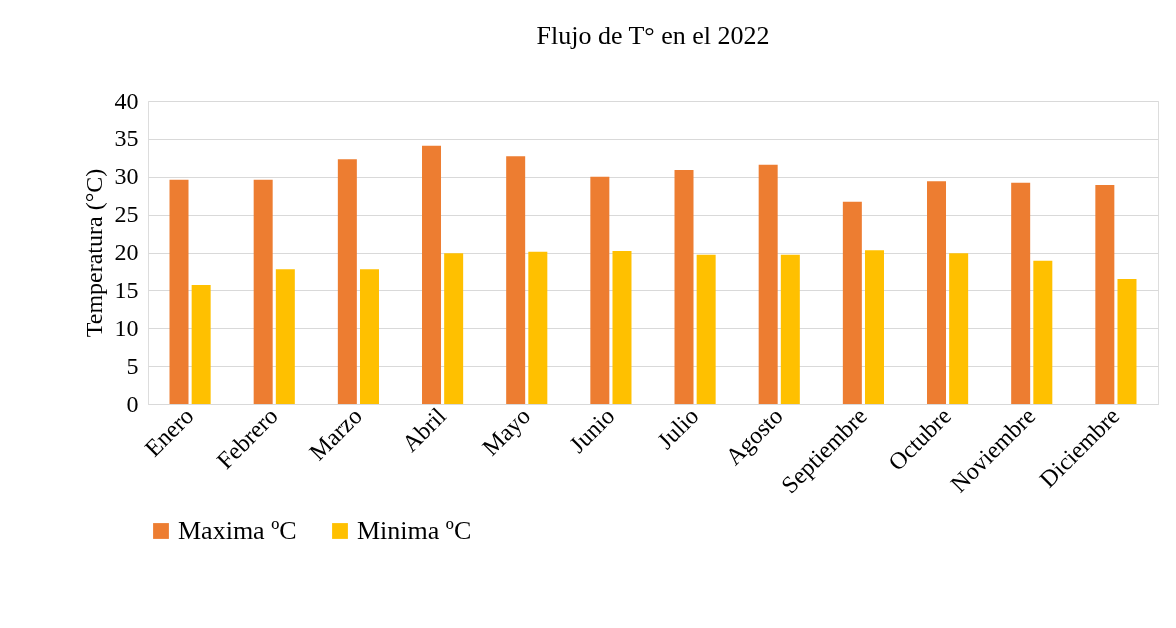 This screenshot has height=628, width=1176. Describe the element at coordinates (126, 214) in the screenshot. I see `y-tick-label: 25` at that location.